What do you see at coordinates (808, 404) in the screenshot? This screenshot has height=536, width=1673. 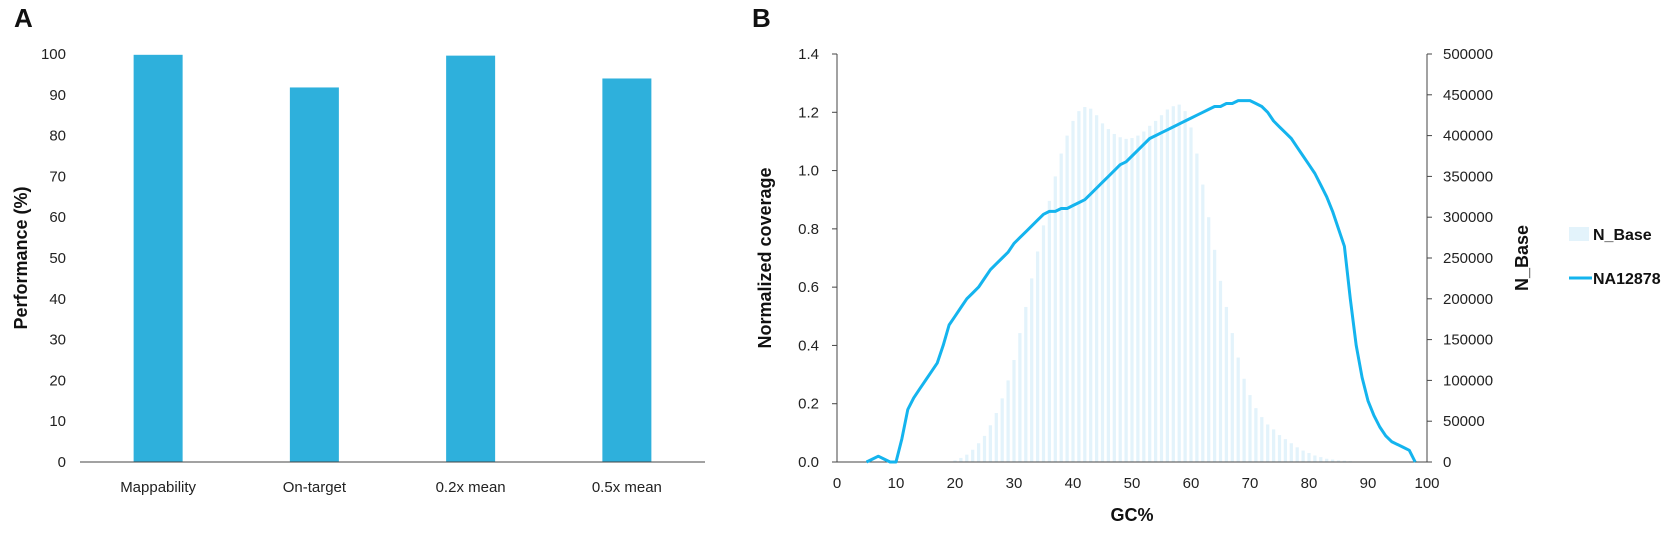 I see `y-tick-label: 0.2` at bounding box center [808, 404].